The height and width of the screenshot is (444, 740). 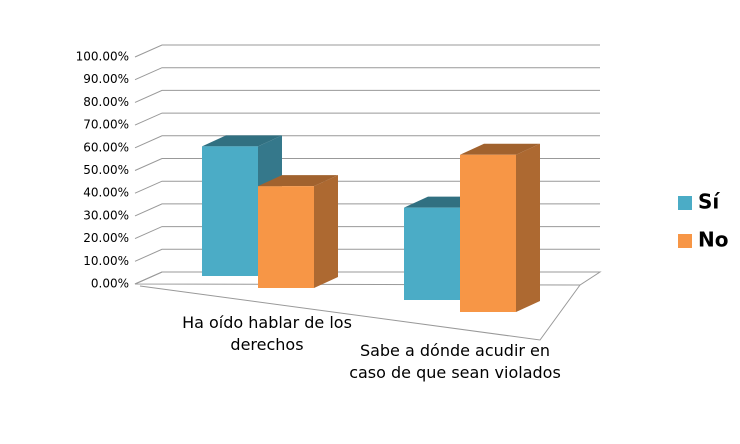 I want to click on y-tick-label: 60.00%, so click(x=106, y=147).